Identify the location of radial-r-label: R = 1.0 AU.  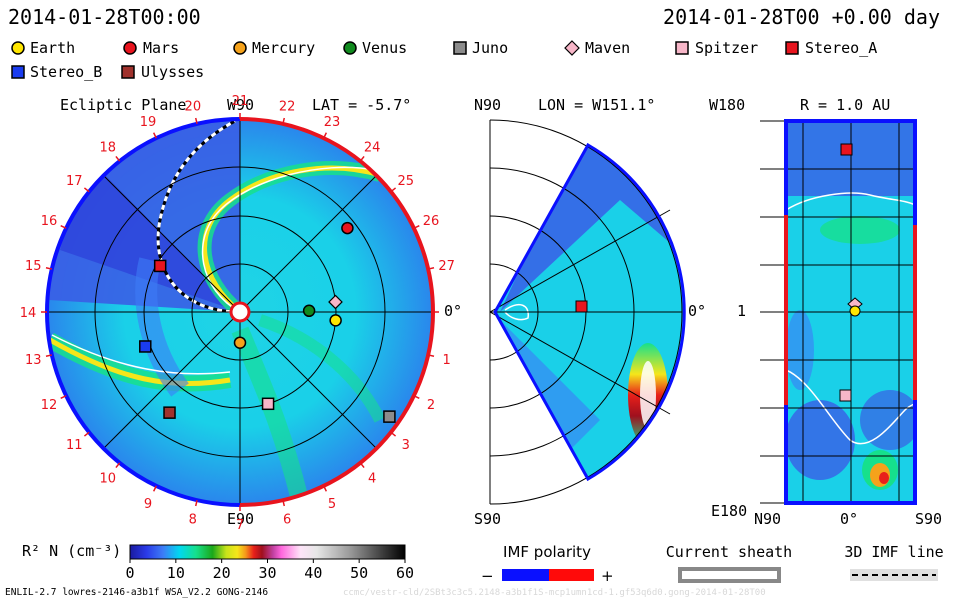
(845, 105).